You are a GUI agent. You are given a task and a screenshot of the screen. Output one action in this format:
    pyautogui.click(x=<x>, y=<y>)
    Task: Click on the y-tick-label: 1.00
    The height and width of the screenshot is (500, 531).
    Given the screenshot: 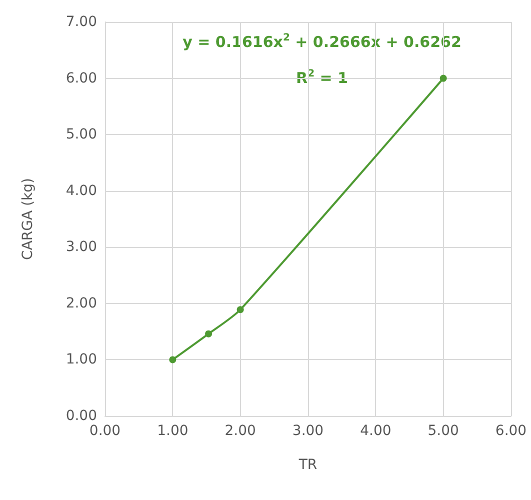 What is the action you would take?
    pyautogui.click(x=81, y=360)
    